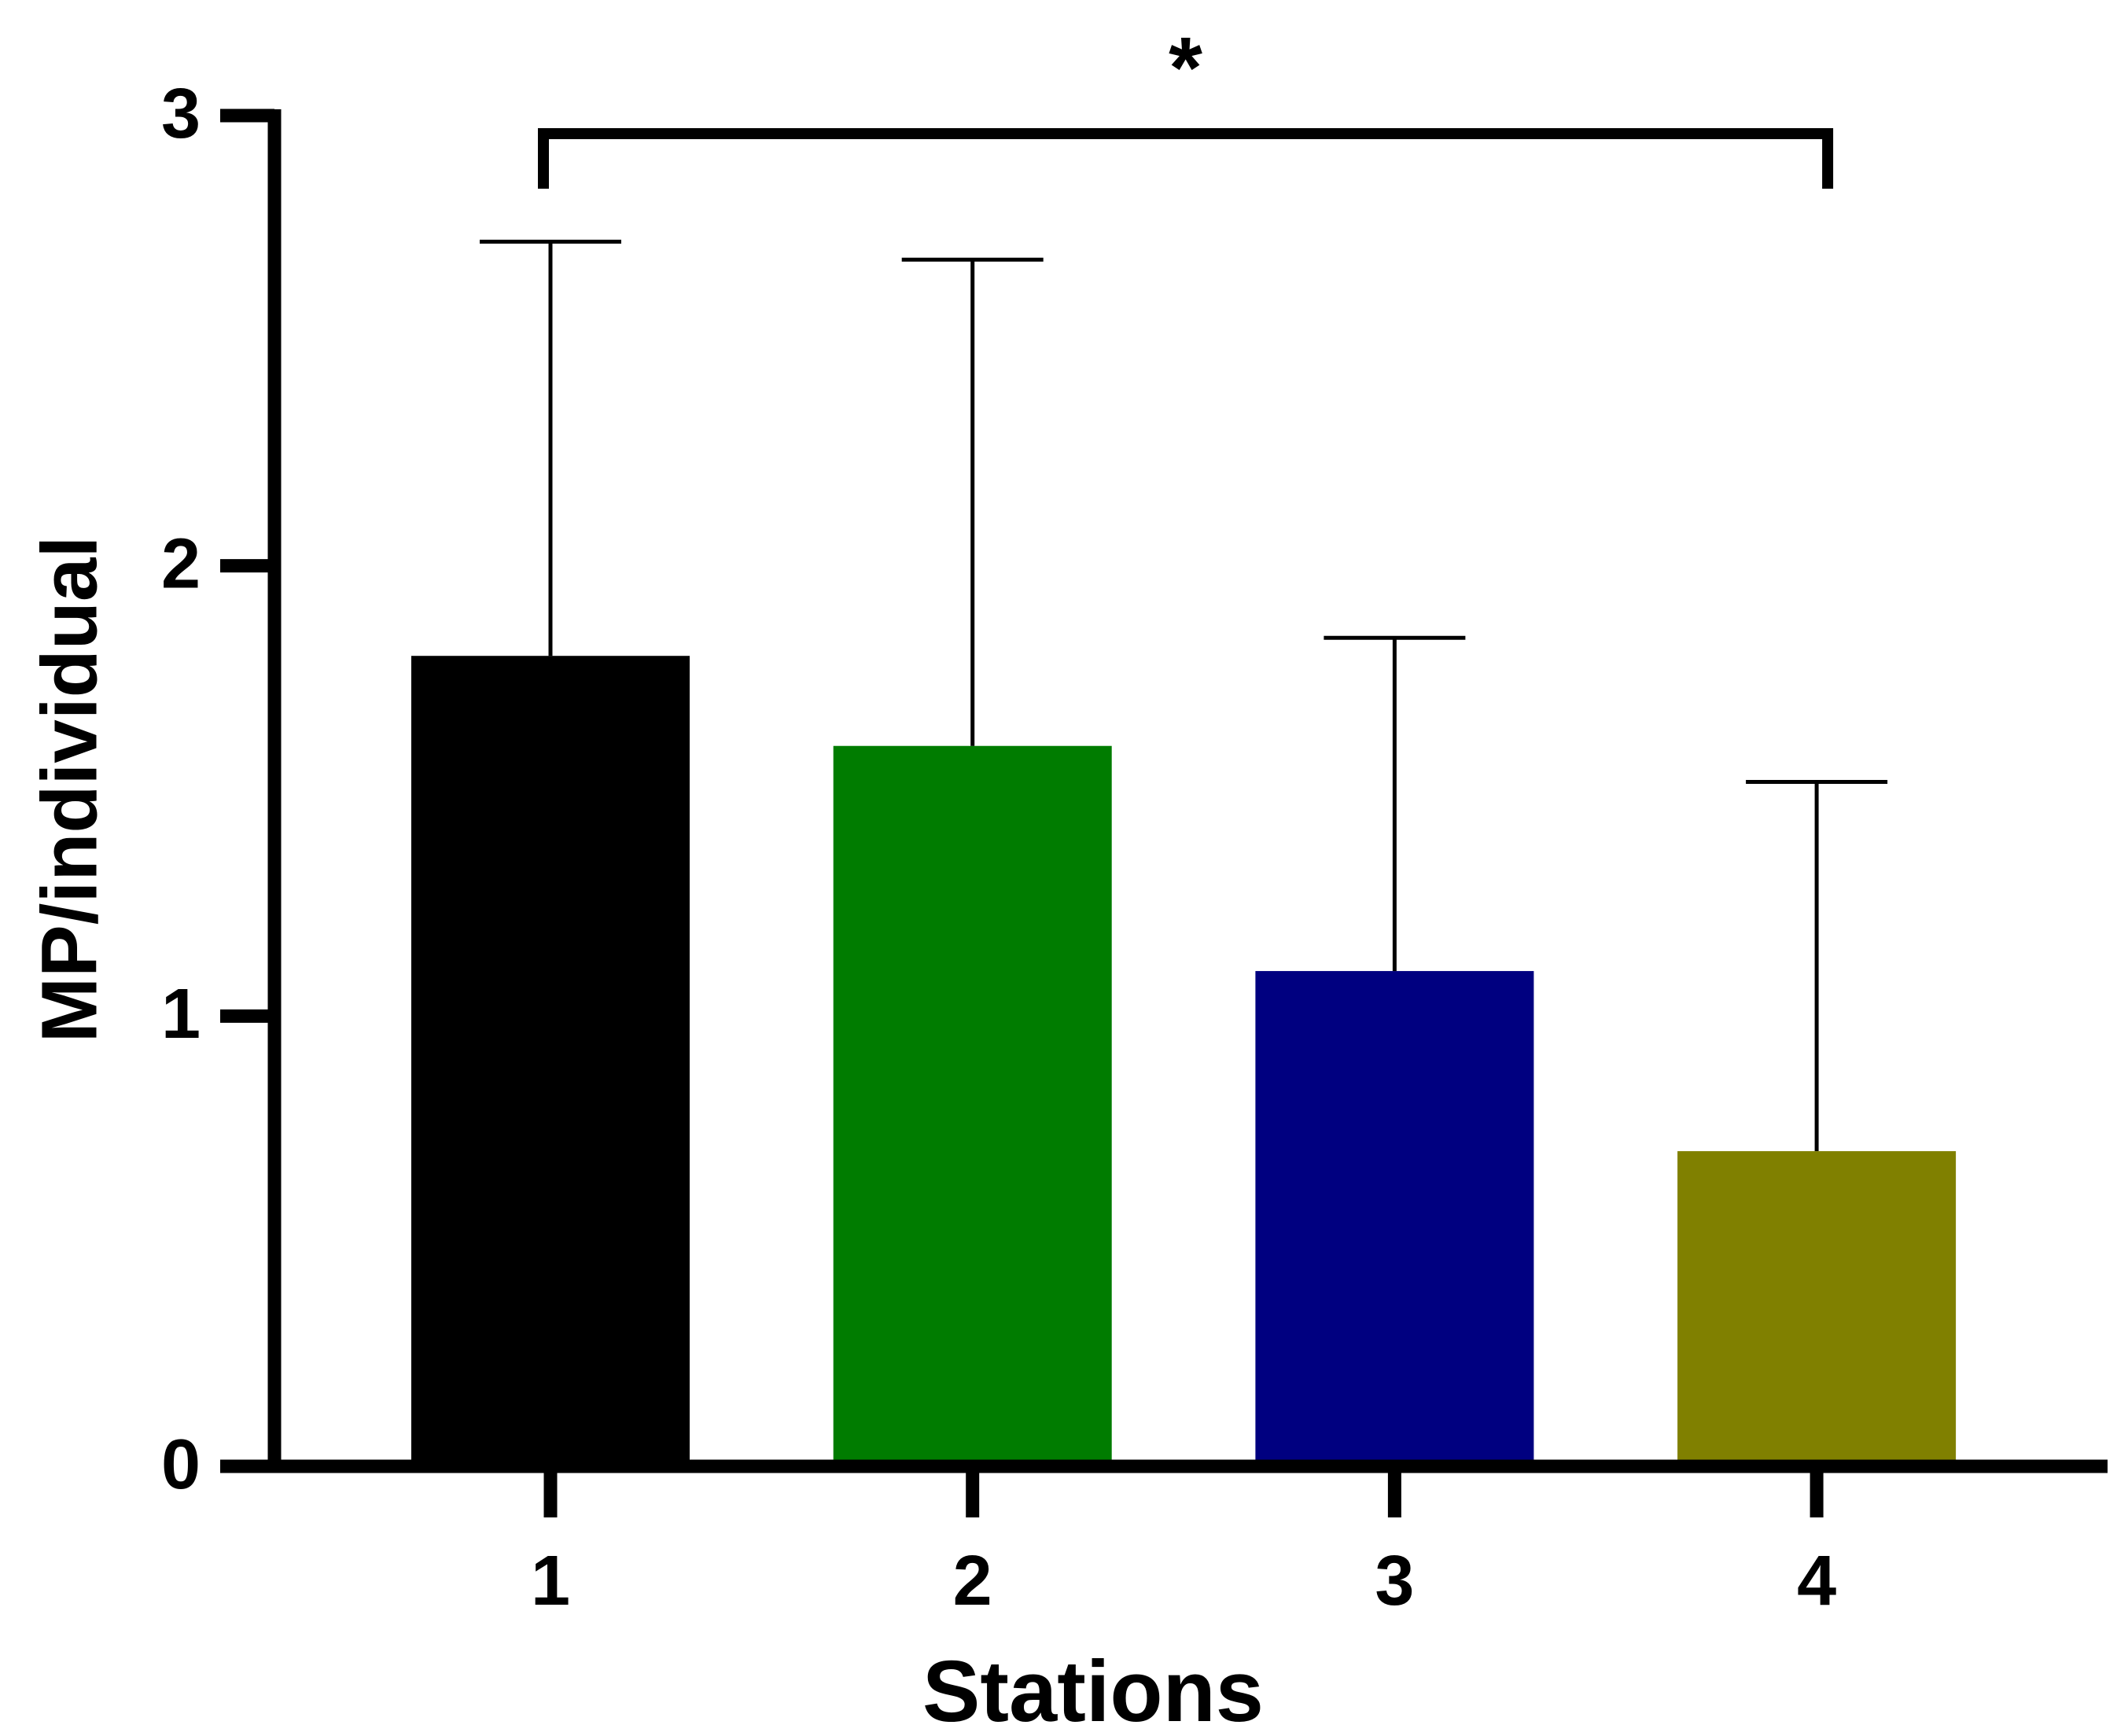 The height and width of the screenshot is (1736, 2128). What do you see at coordinates (181, 1015) in the screenshot?
I see `y-tick-label: 1` at bounding box center [181, 1015].